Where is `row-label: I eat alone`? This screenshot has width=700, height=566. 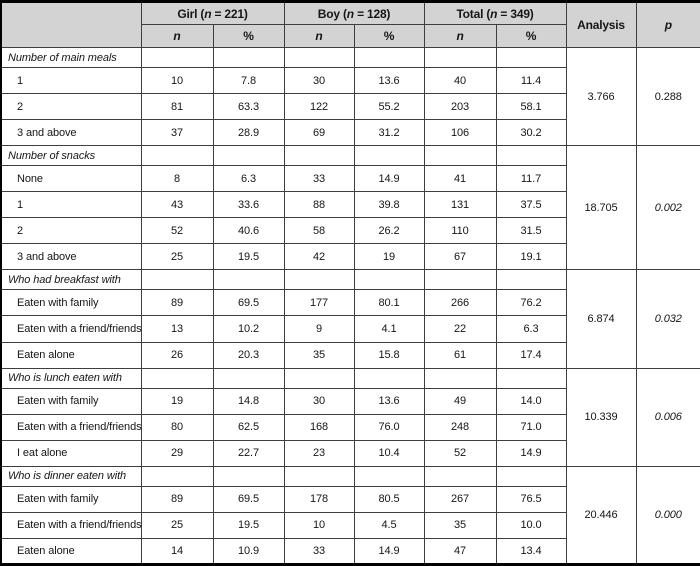
row-label: I eat alone is located at coordinates (71, 453).